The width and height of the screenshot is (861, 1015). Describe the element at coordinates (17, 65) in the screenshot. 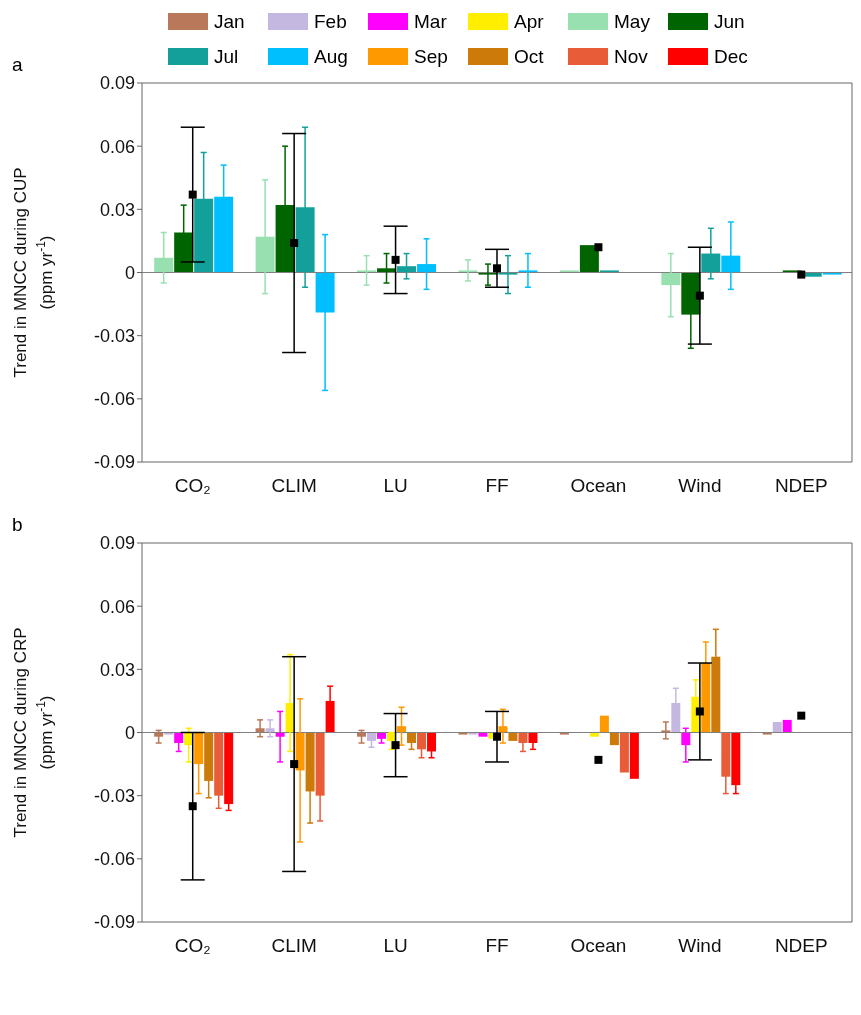

I see `chart-title: a` at that location.